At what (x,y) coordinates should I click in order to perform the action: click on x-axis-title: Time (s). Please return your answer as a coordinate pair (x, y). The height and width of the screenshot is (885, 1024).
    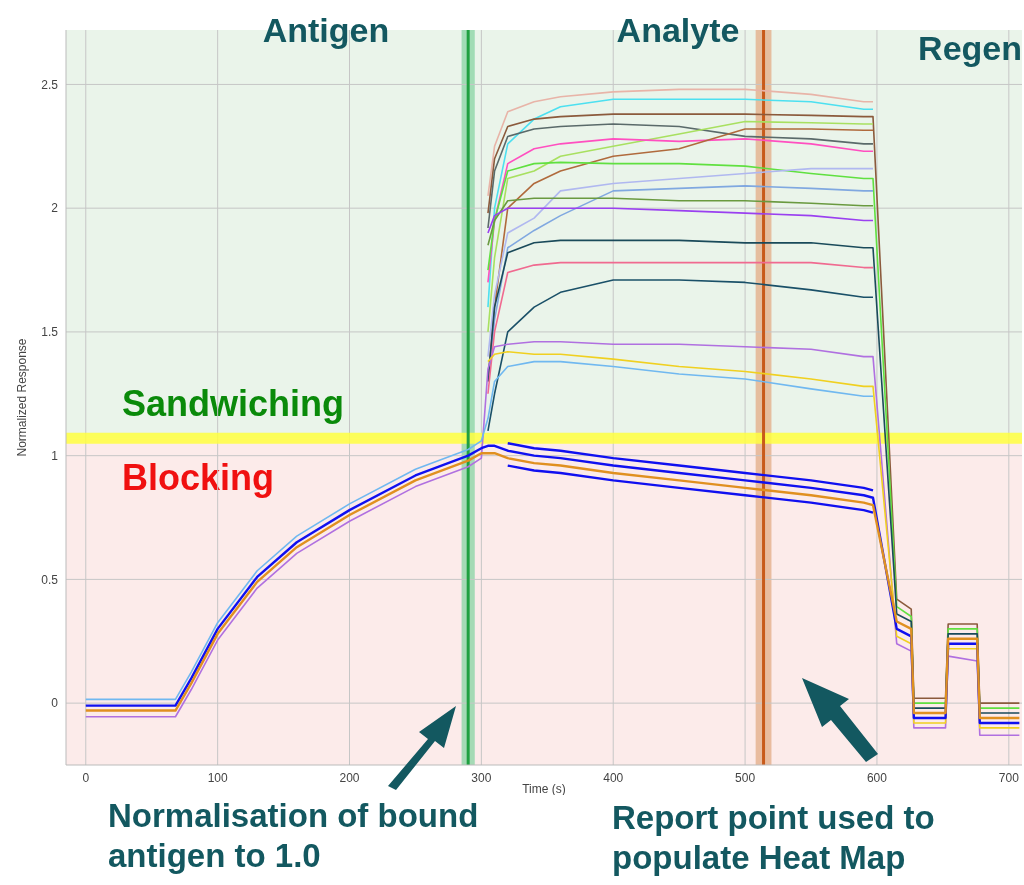
    Looking at the image, I should click on (544, 789).